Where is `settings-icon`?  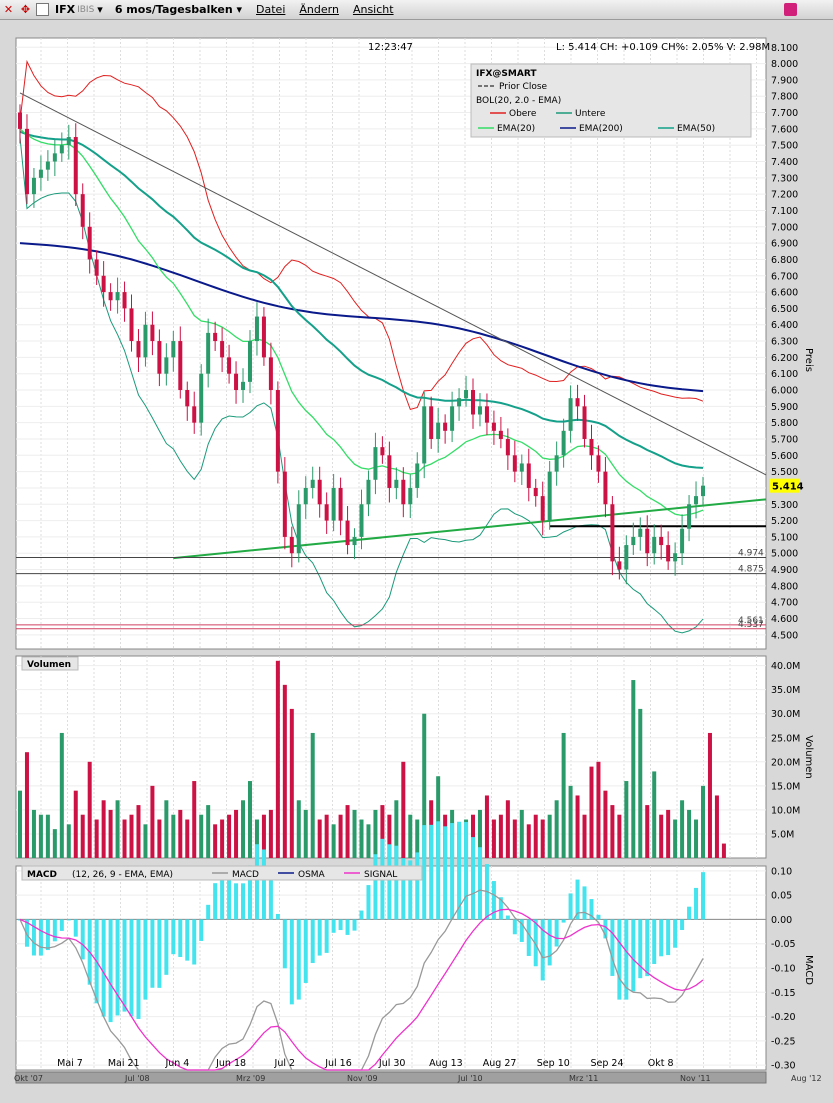
settings-icon is located at coordinates (790, 9).